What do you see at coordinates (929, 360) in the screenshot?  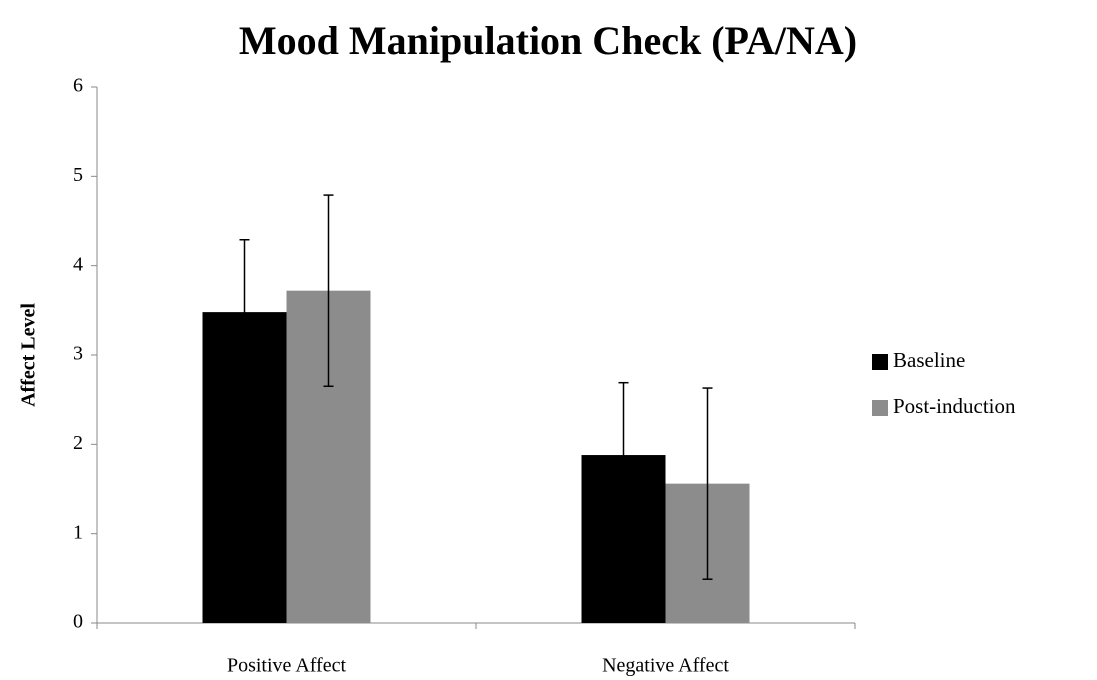 I see `legend-label: Baseline` at bounding box center [929, 360].